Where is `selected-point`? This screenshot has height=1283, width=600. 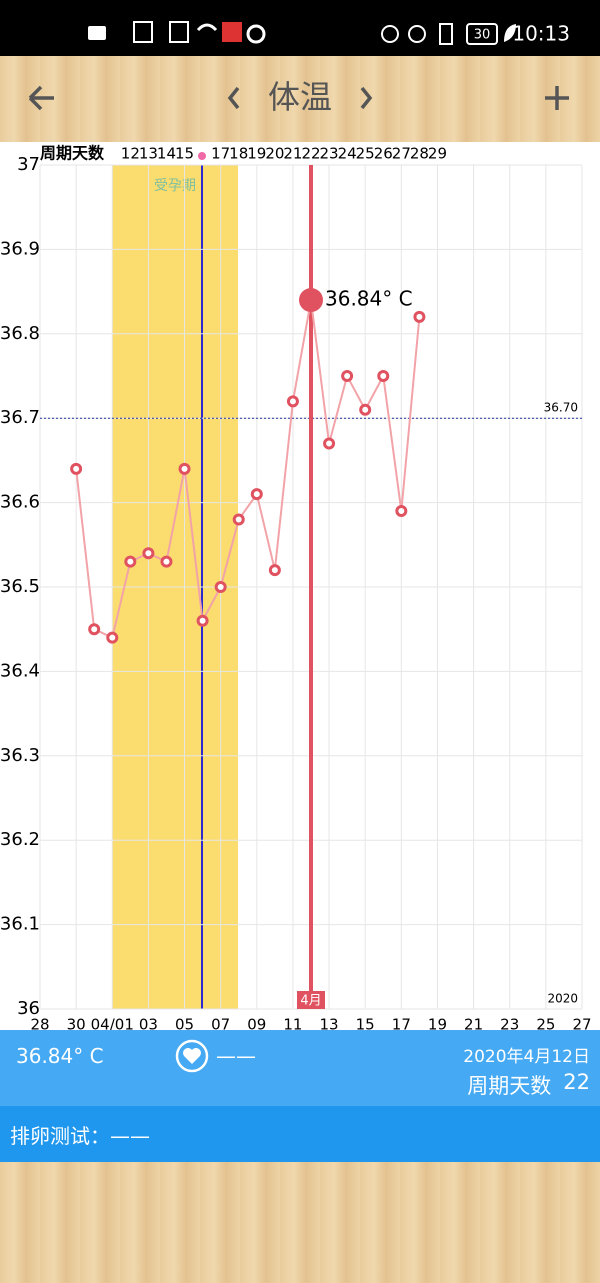
selected-point is located at coordinates (311, 300).